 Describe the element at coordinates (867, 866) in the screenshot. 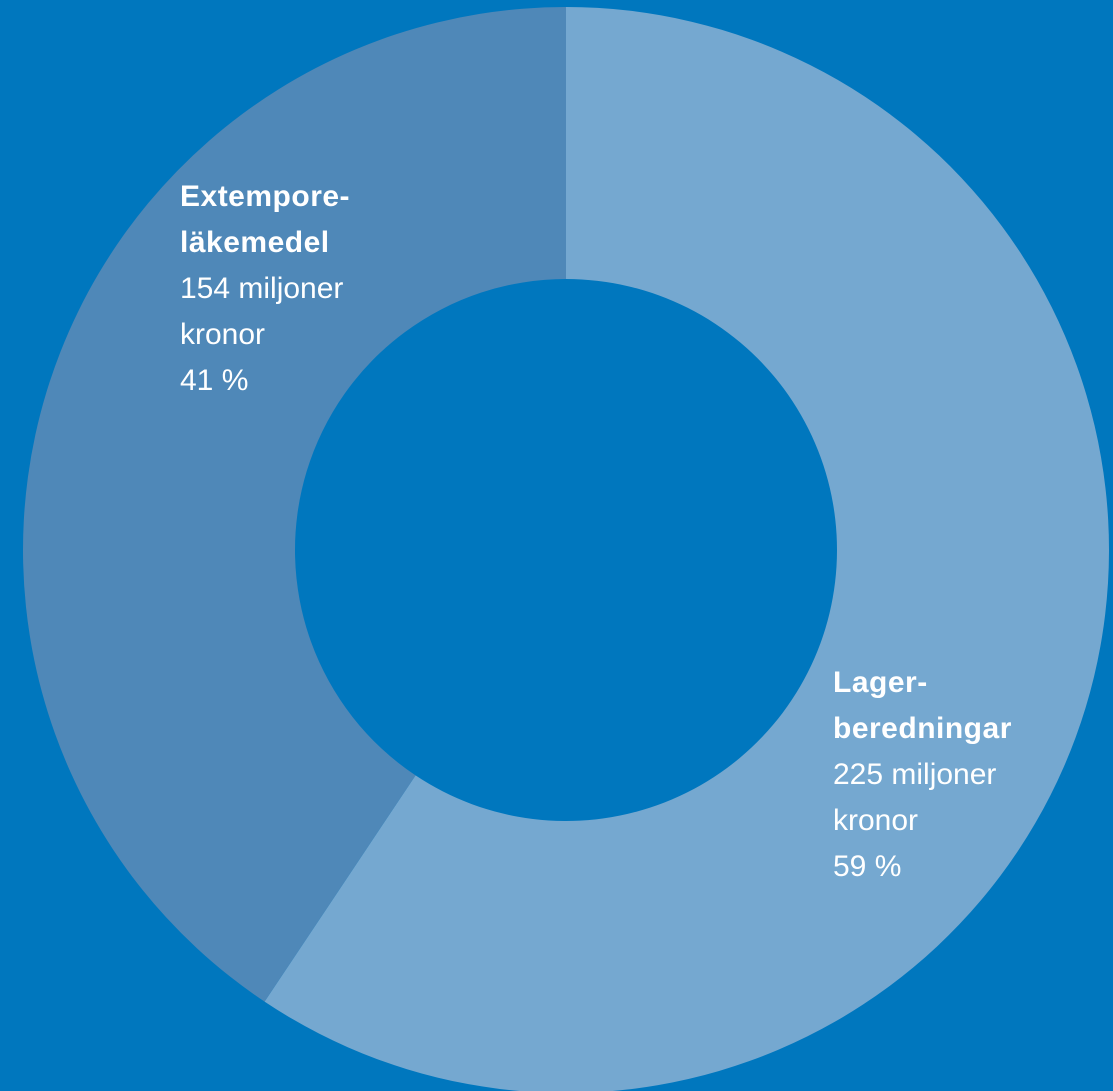

I see `percent-label: 59 %` at that location.